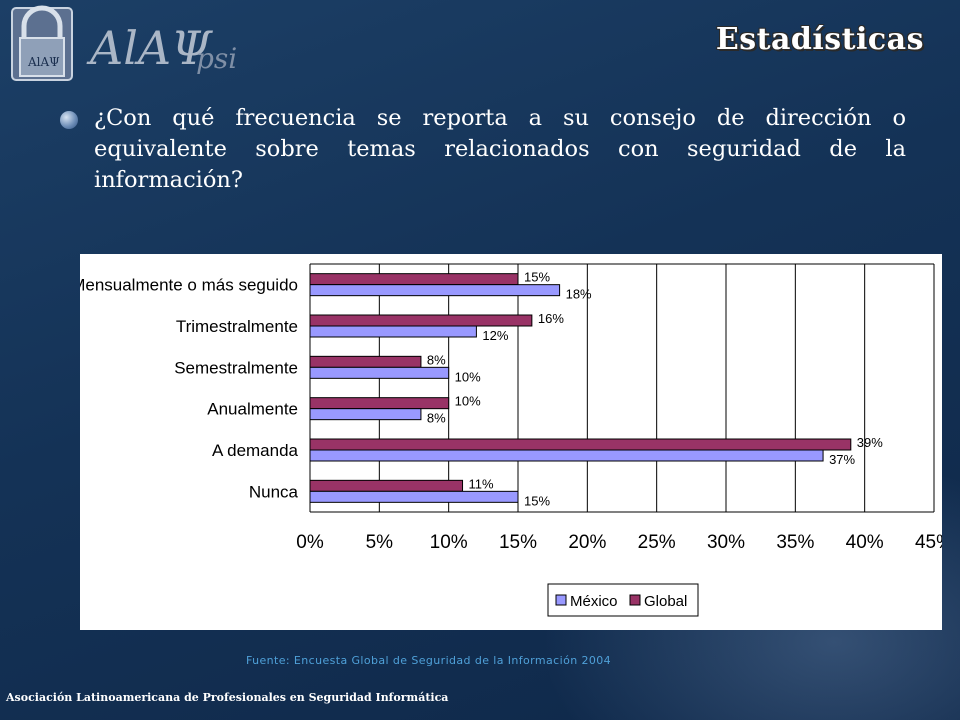  I want to click on x-tick-label: 35%, so click(795, 542).